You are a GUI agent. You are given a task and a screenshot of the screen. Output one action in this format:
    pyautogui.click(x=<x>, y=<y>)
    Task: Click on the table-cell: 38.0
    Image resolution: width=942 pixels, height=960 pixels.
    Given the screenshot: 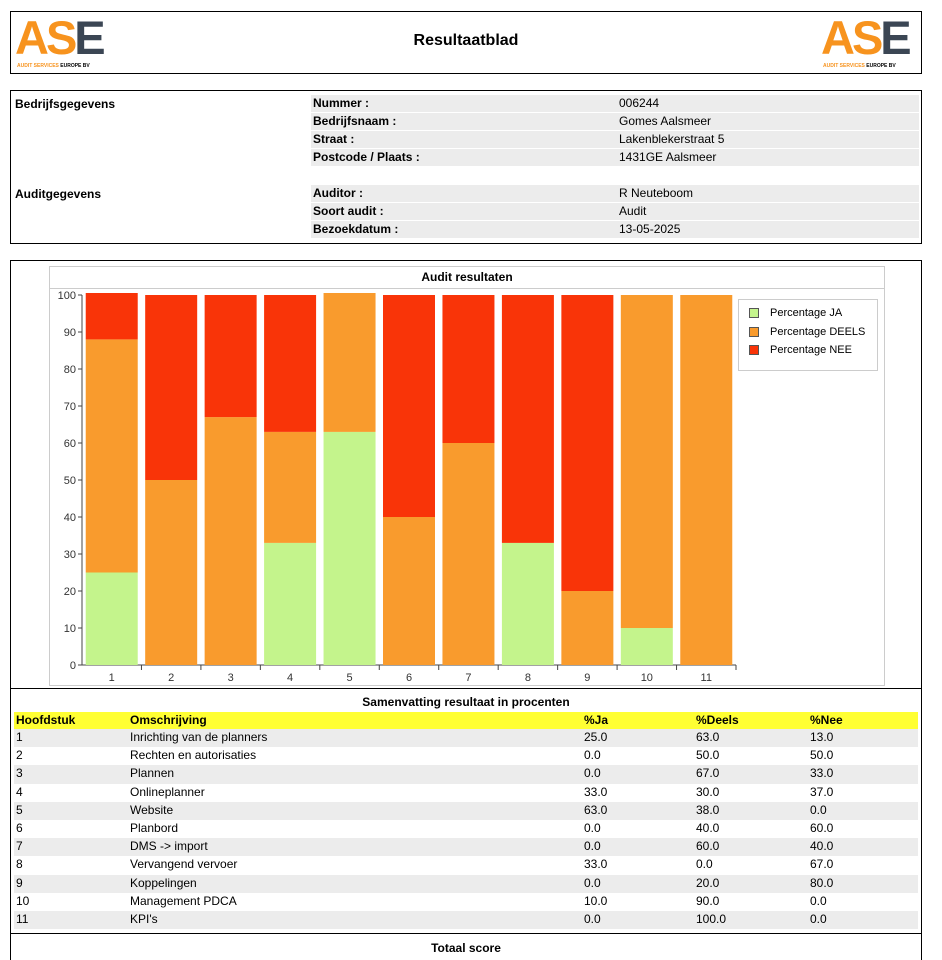 What is the action you would take?
    pyautogui.click(x=708, y=809)
    